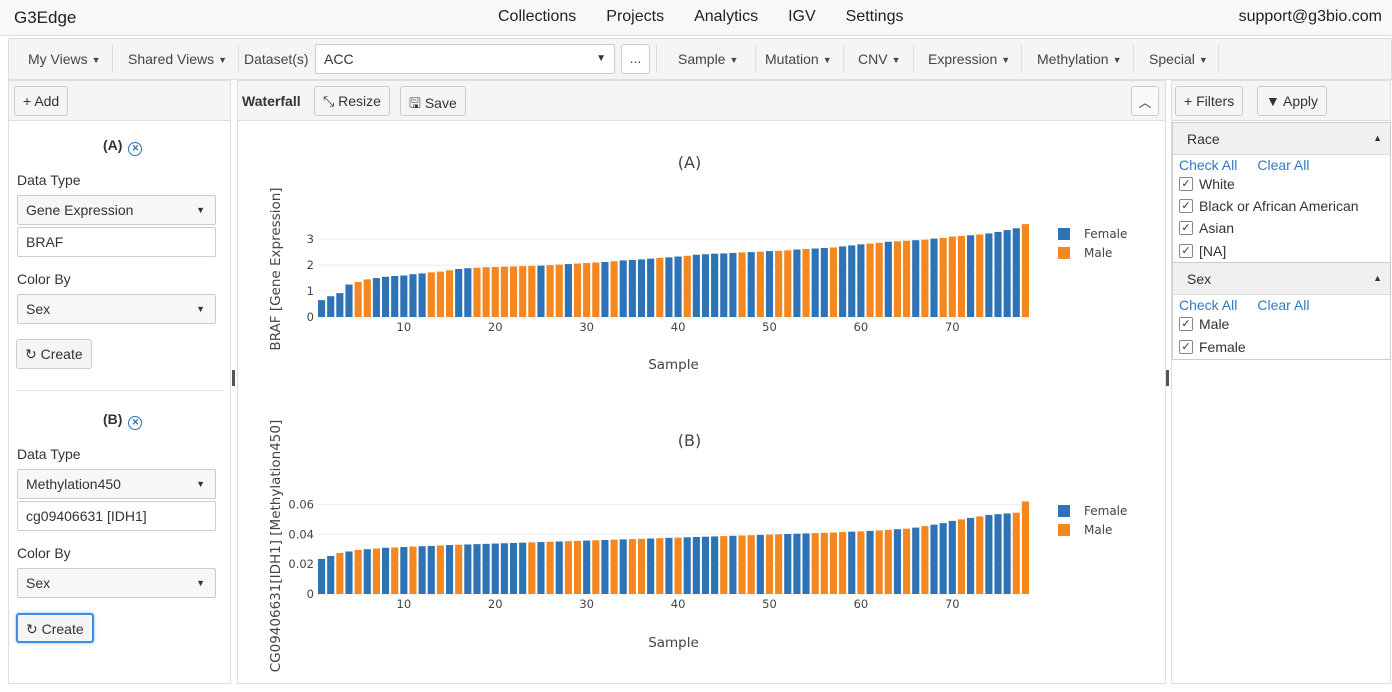 This screenshot has width=1392, height=692. I want to click on support-email-link: support@g3bio.com, so click(1310, 16).